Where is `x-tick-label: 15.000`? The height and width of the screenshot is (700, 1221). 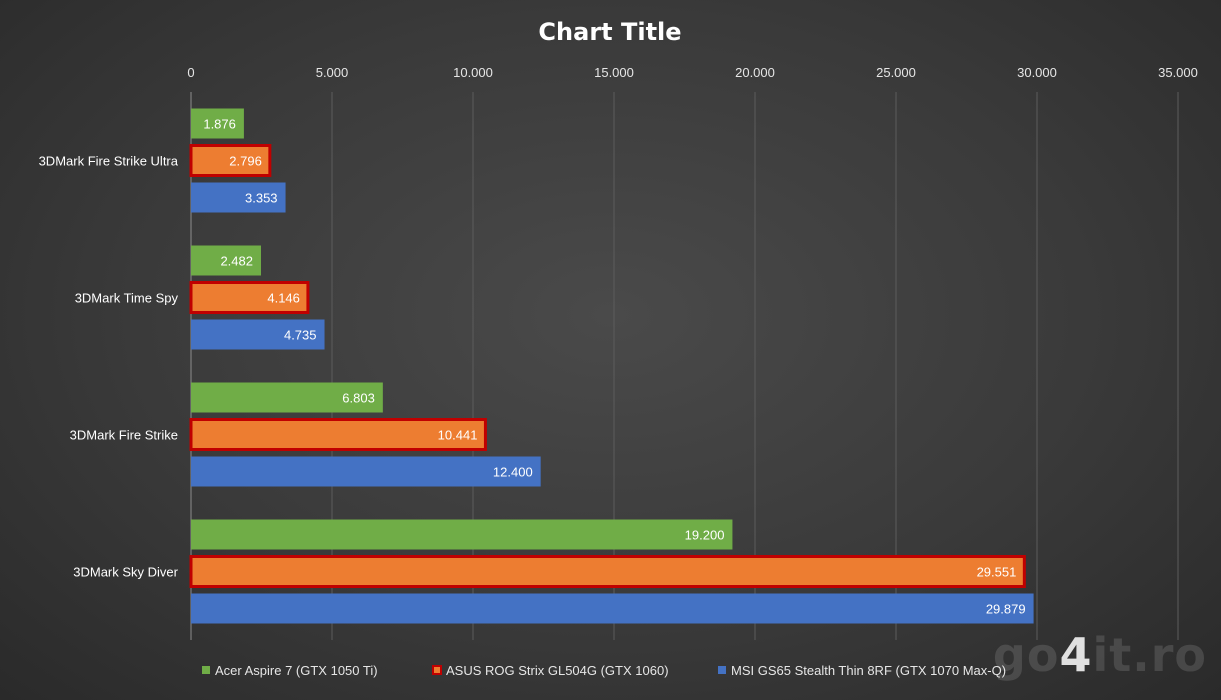 x-tick-label: 15.000 is located at coordinates (614, 72).